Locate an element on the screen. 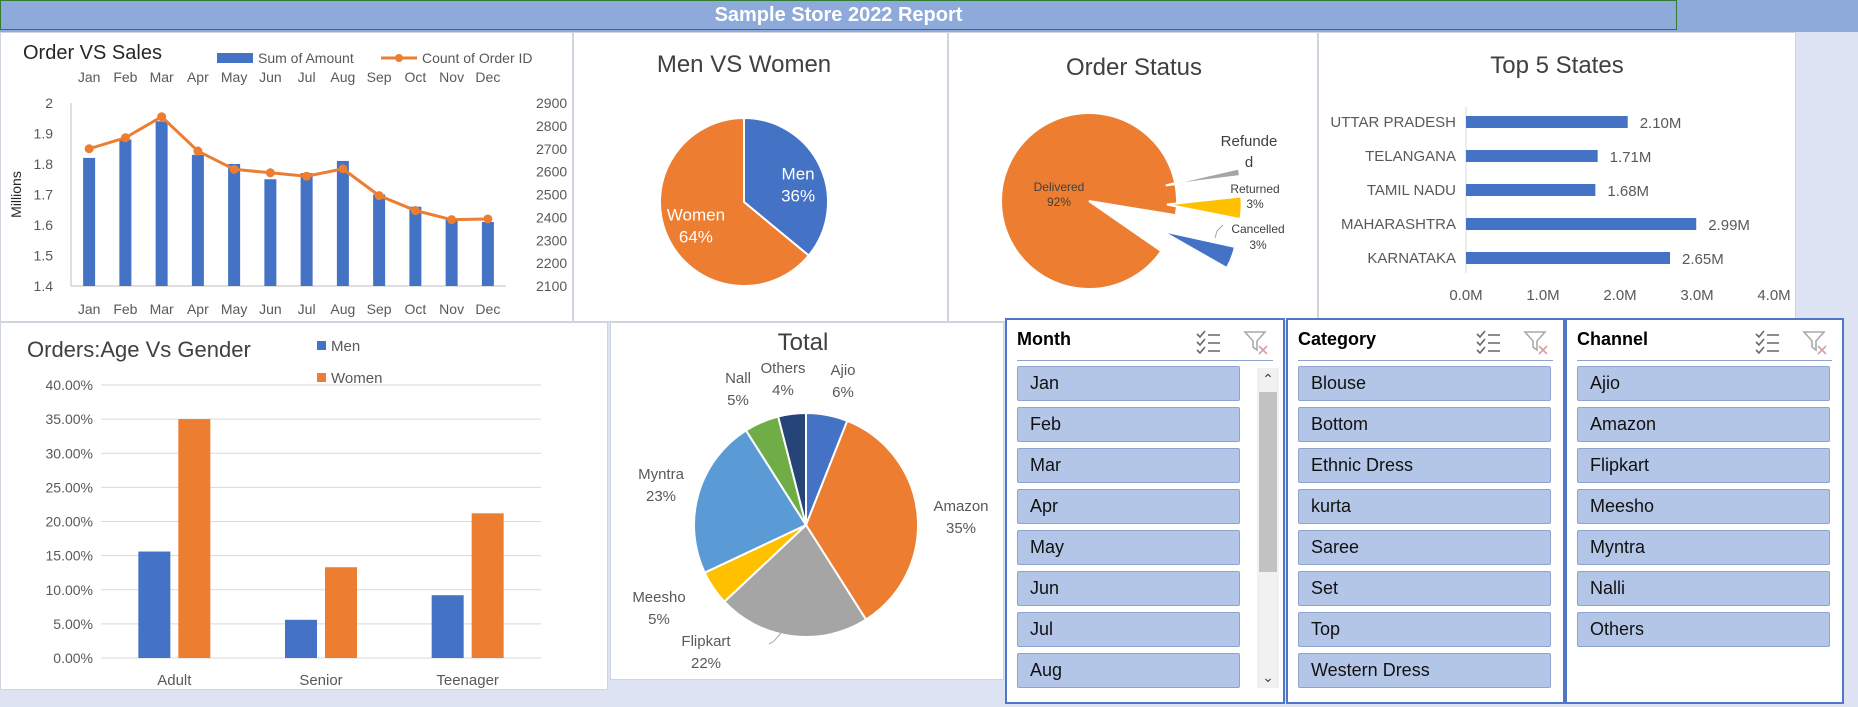  pie-pct-delivered: 92% is located at coordinates (1059, 202).